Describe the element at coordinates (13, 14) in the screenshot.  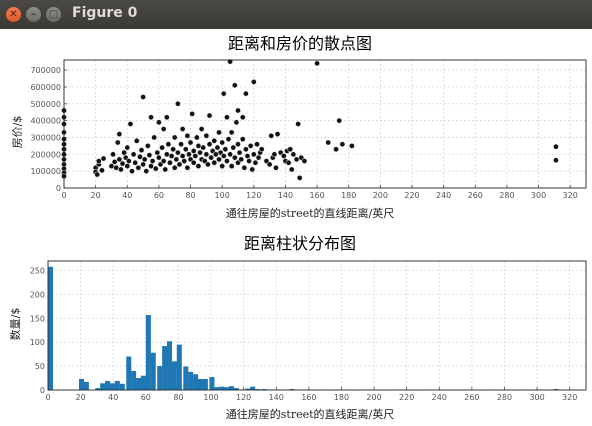
I see `close-button: ✕` at that location.